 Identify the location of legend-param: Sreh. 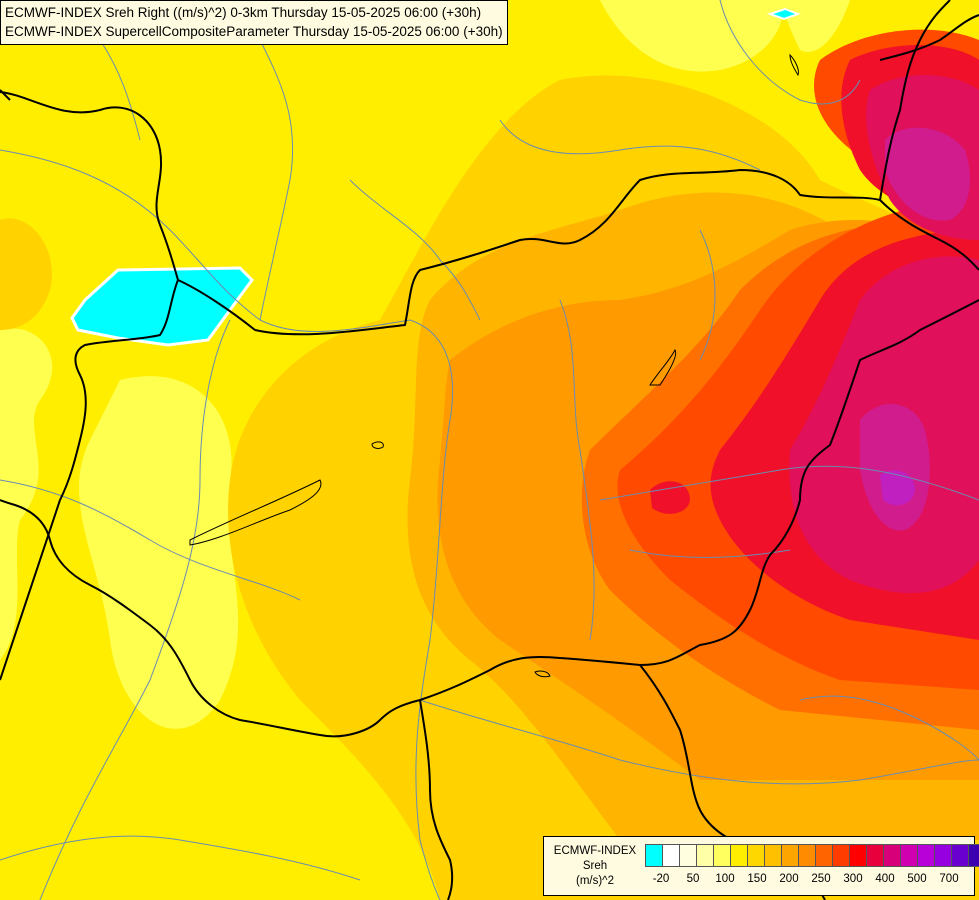
(595, 866).